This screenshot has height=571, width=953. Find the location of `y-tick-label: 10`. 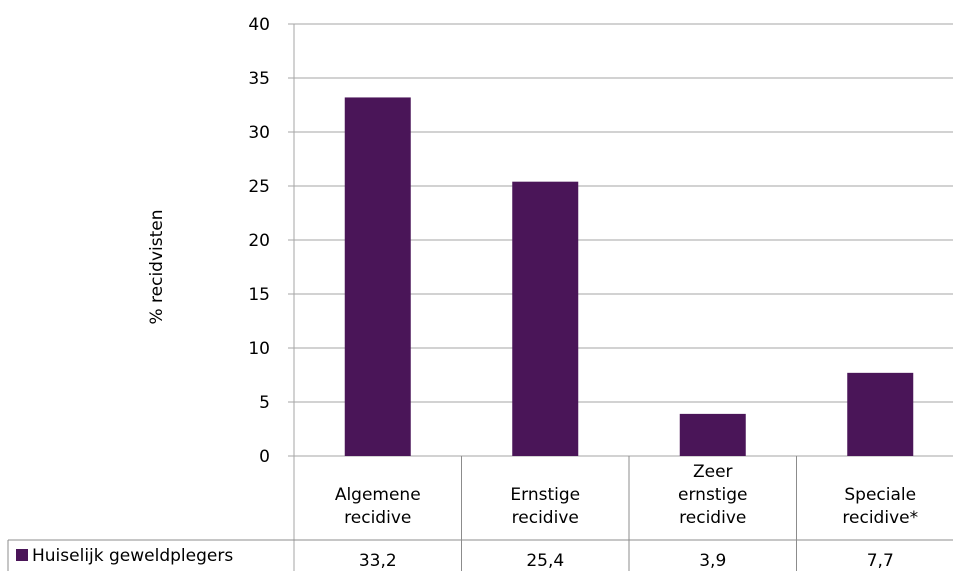

y-tick-label: 10 is located at coordinates (259, 349).